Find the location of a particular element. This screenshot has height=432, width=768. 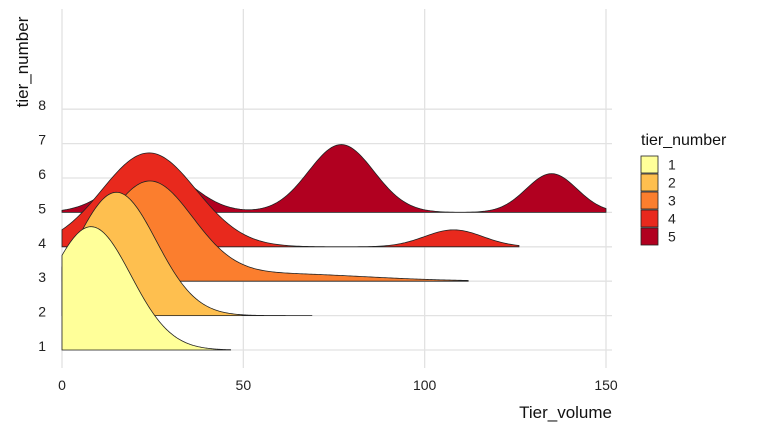

x-tick-label: 0 is located at coordinates (62, 385).